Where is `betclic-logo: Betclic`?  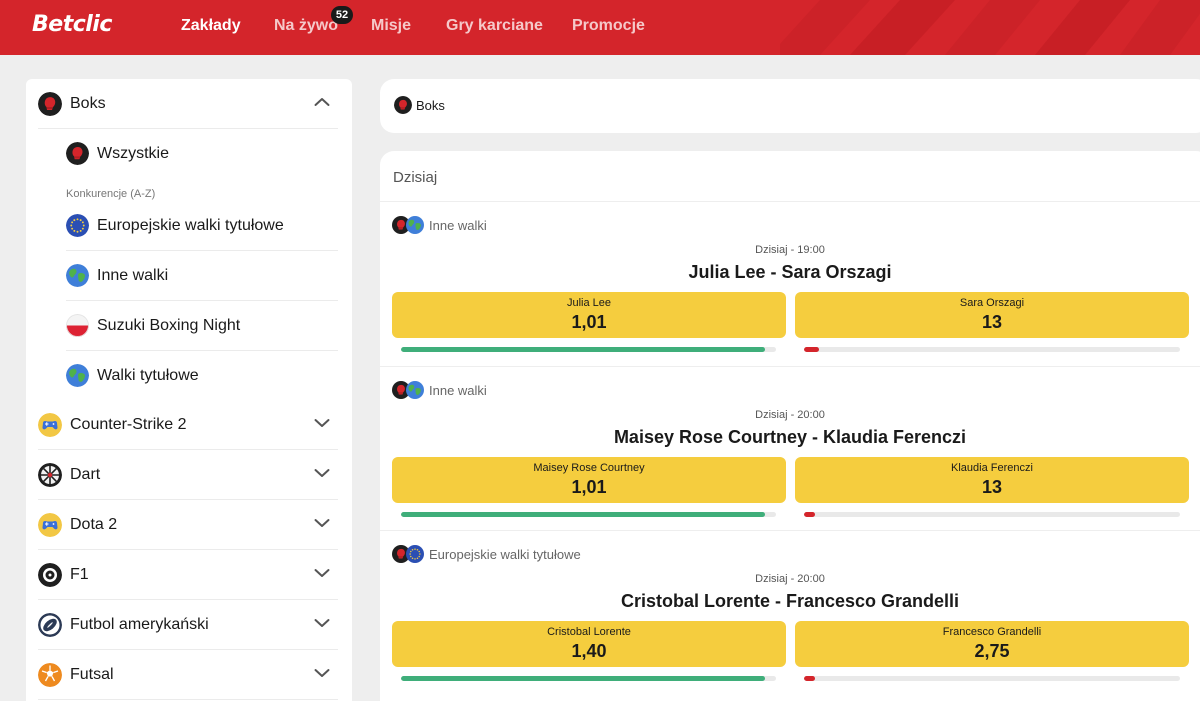 betclic-logo: Betclic is located at coordinates (72, 24).